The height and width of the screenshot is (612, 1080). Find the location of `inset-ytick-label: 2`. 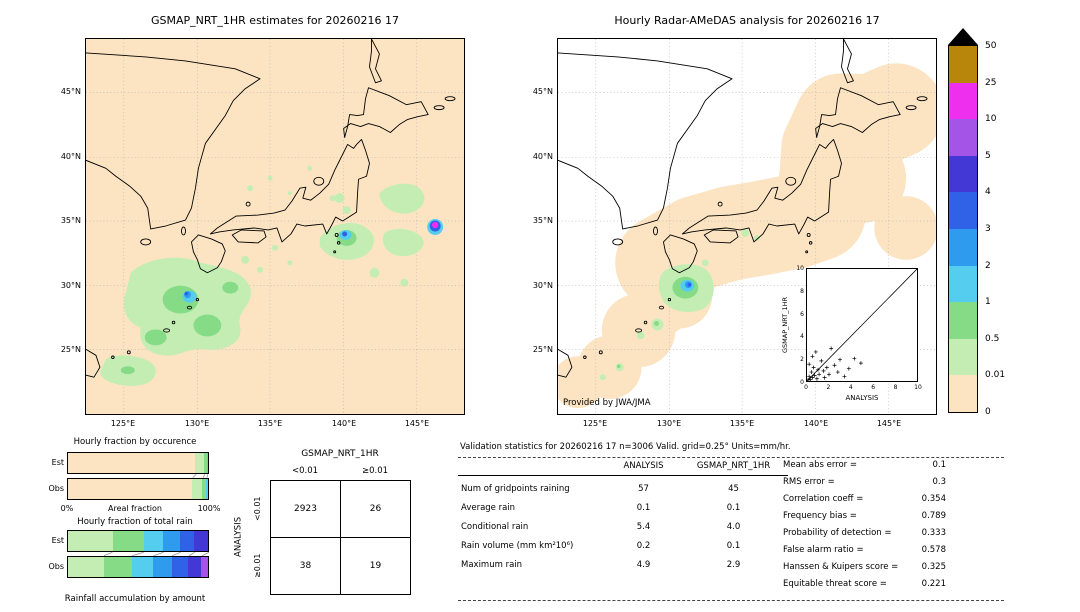

inset-ytick-label: 2 is located at coordinates (802, 360).